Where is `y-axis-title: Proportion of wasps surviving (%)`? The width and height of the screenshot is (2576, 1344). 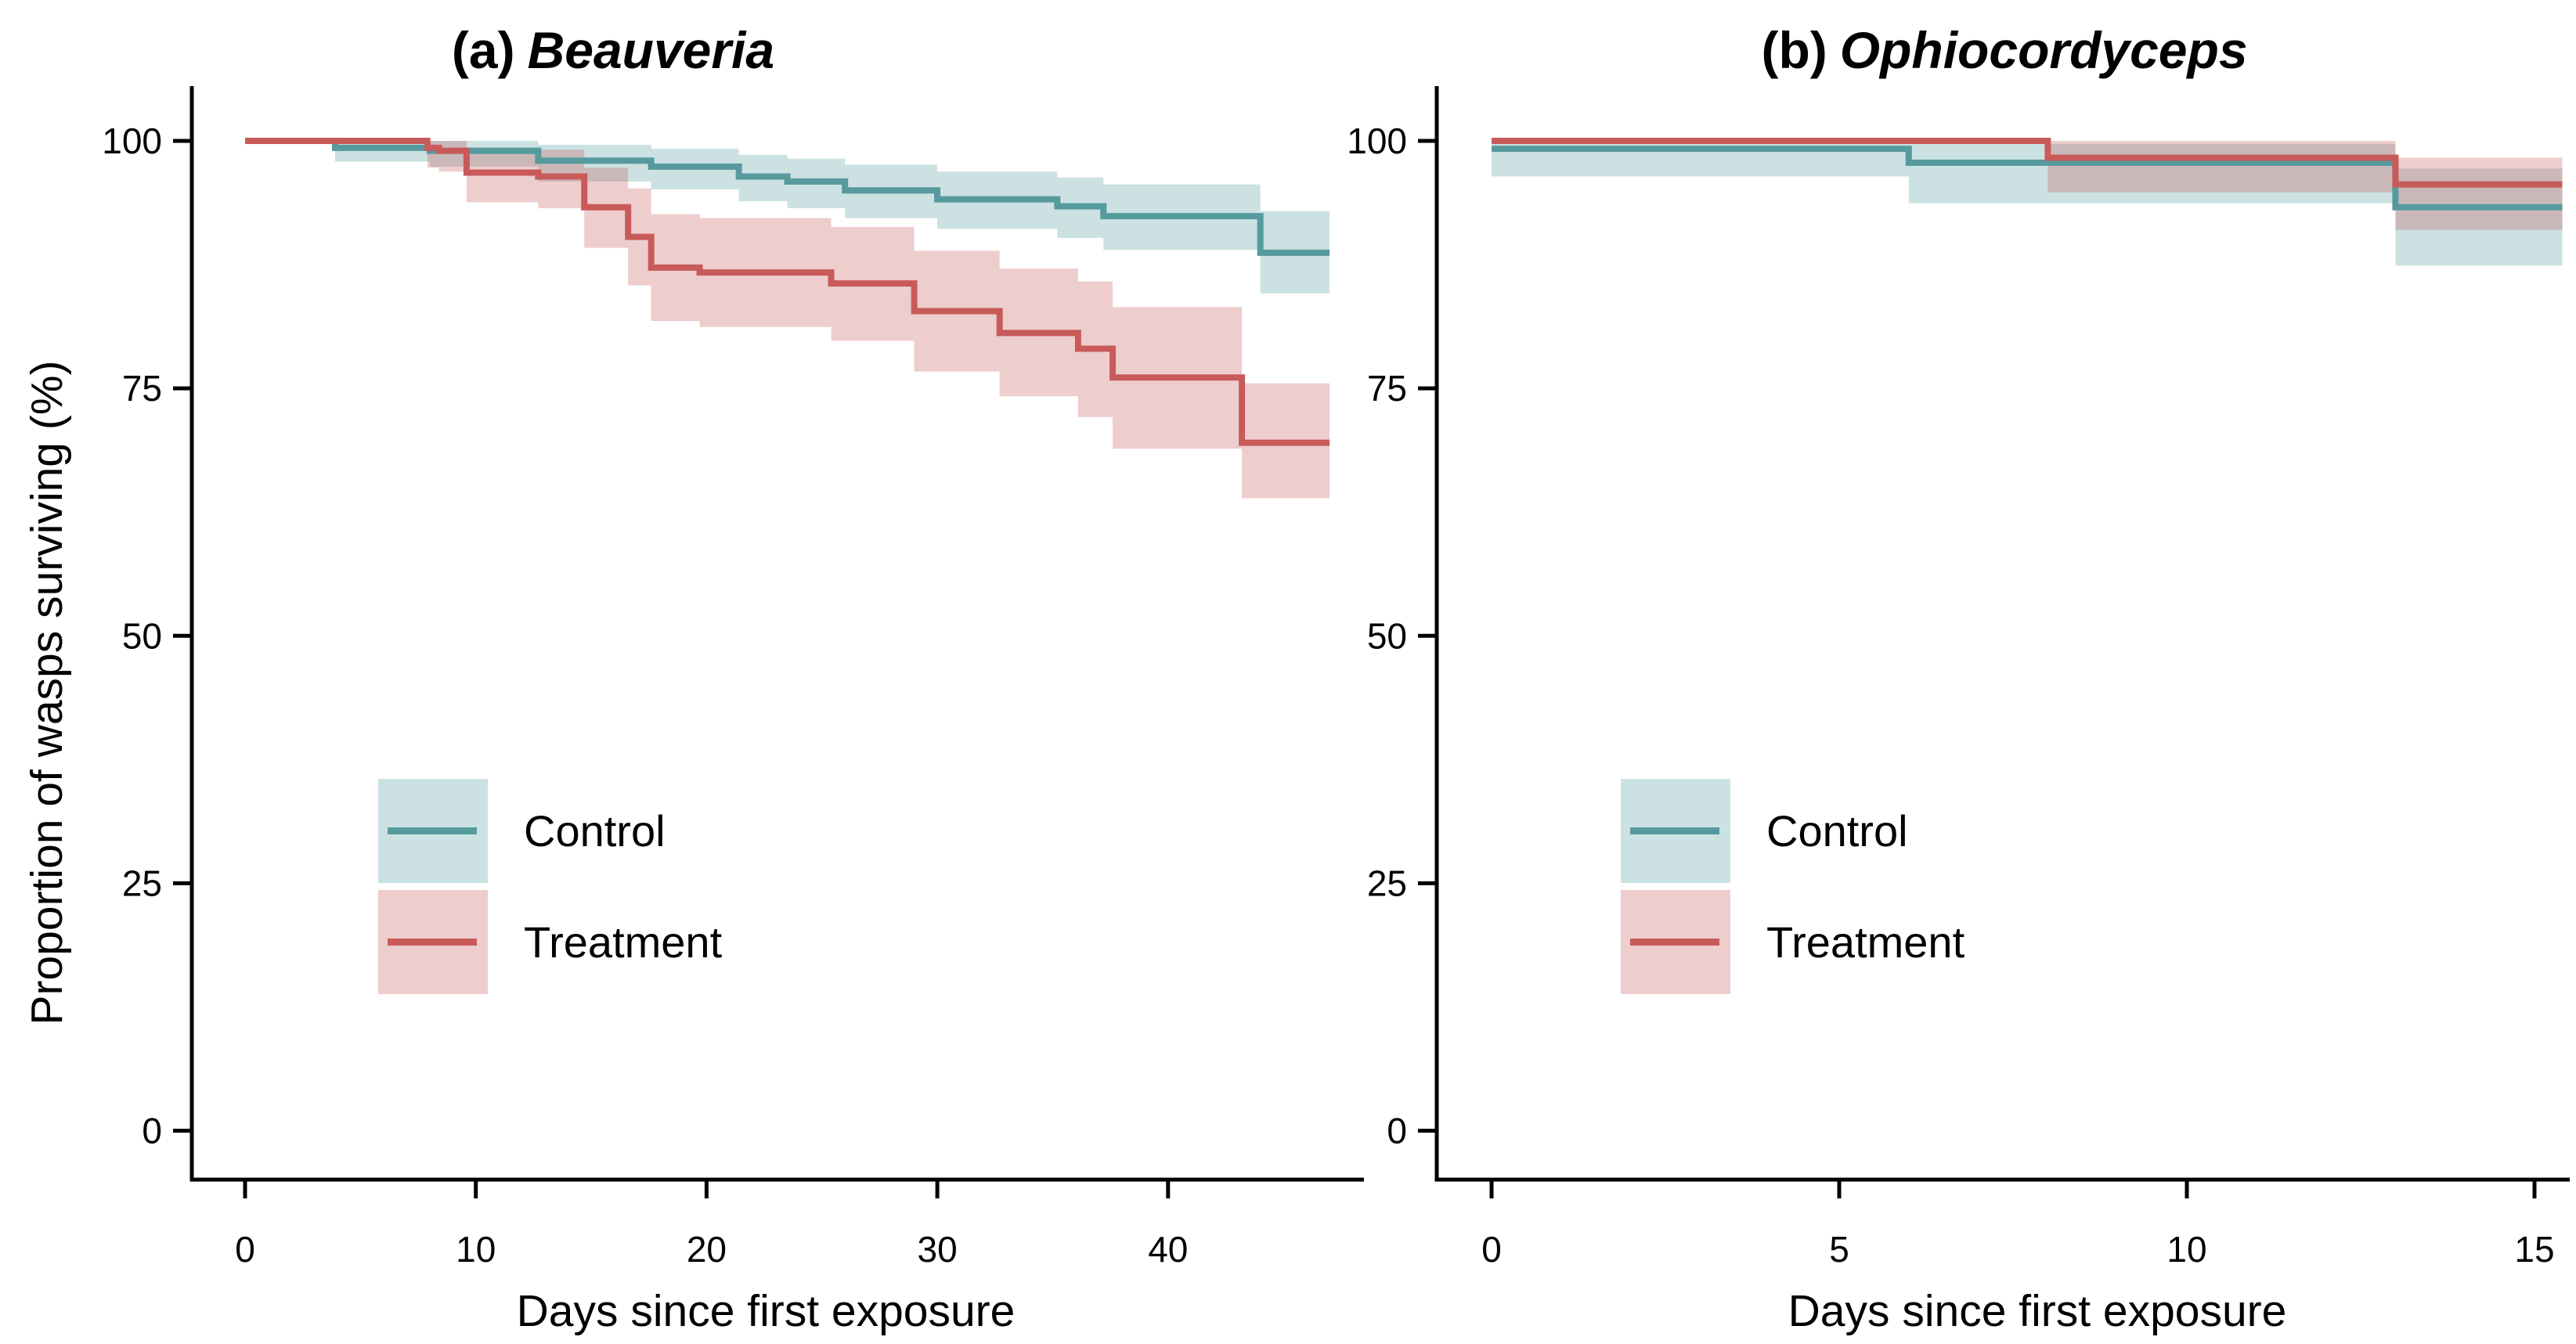
y-axis-title: Proportion of wasps surviving (%) is located at coordinates (47, 692).